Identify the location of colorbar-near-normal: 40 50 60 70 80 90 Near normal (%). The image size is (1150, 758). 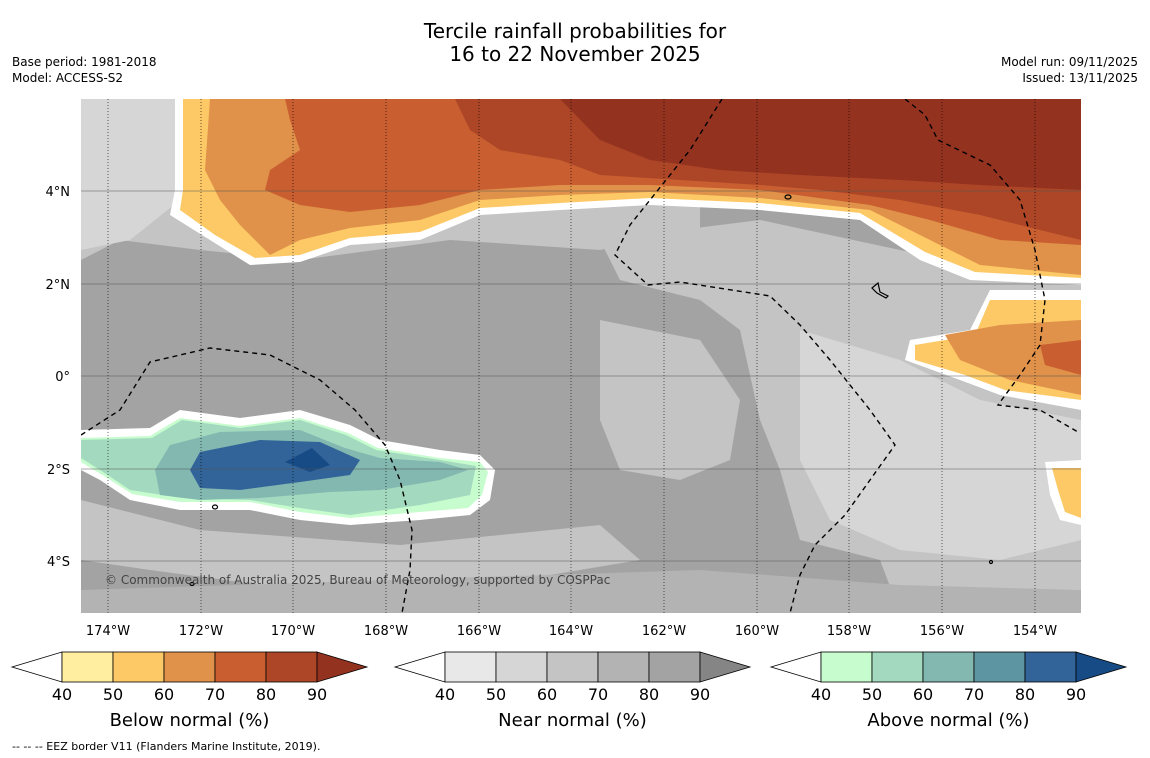
(572, 691).